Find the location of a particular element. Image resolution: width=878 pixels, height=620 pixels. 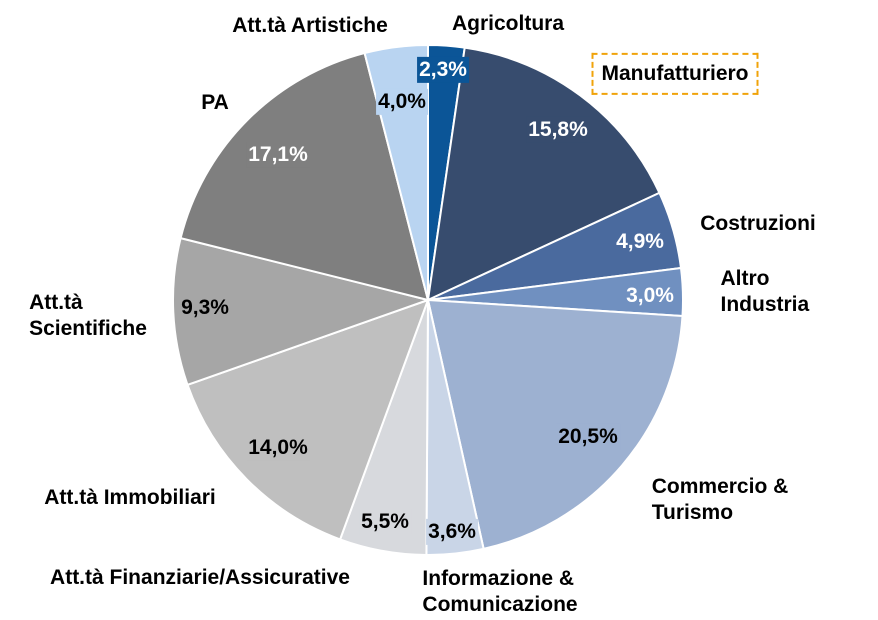

value-label: 2,3% is located at coordinates (443, 70).